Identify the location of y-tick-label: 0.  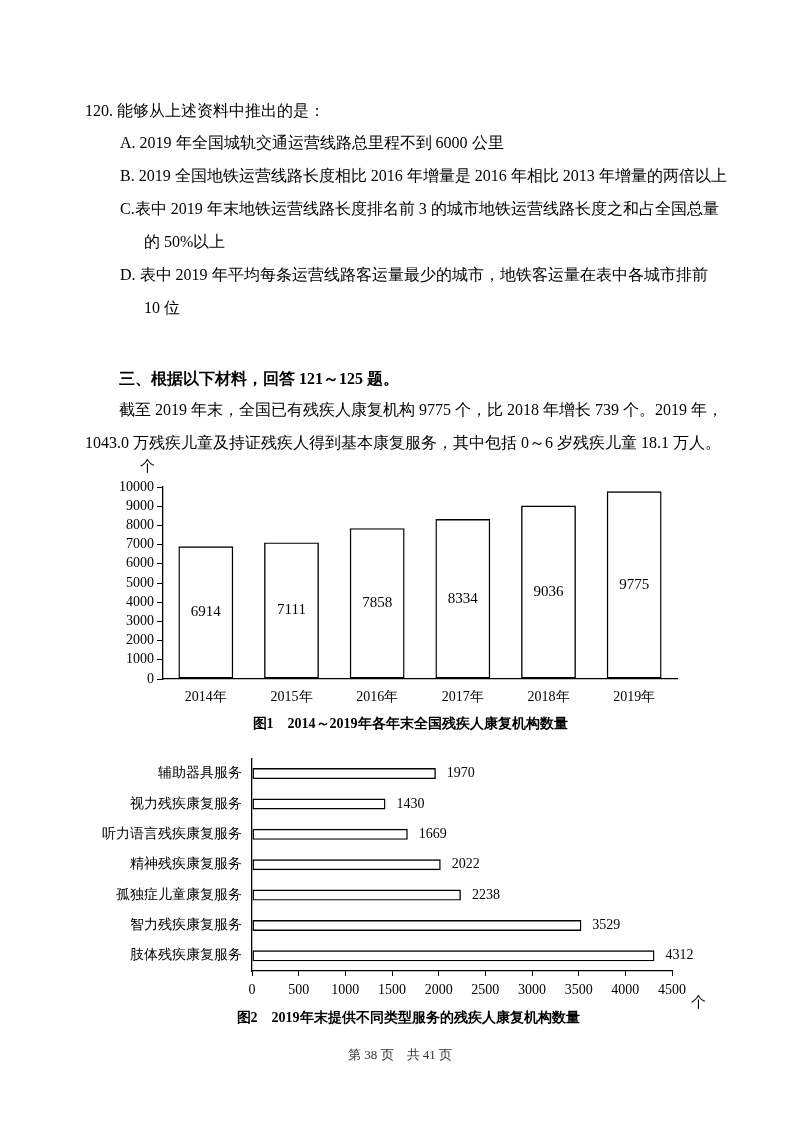
(150, 678).